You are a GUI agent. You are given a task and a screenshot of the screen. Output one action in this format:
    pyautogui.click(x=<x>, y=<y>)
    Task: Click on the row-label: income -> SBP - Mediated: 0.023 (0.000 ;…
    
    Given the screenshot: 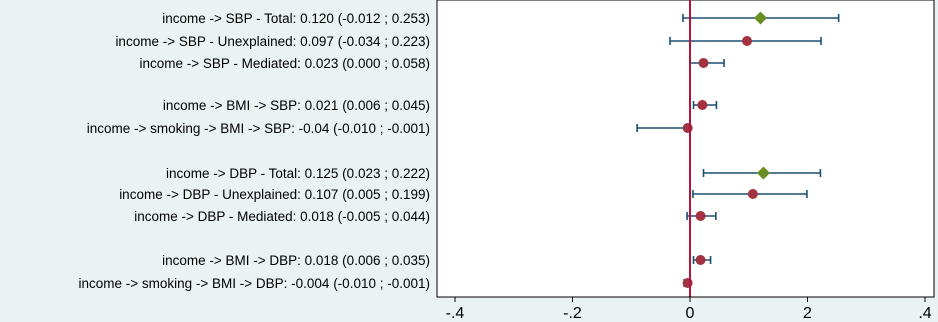 What is the action you would take?
    pyautogui.click(x=284, y=63)
    